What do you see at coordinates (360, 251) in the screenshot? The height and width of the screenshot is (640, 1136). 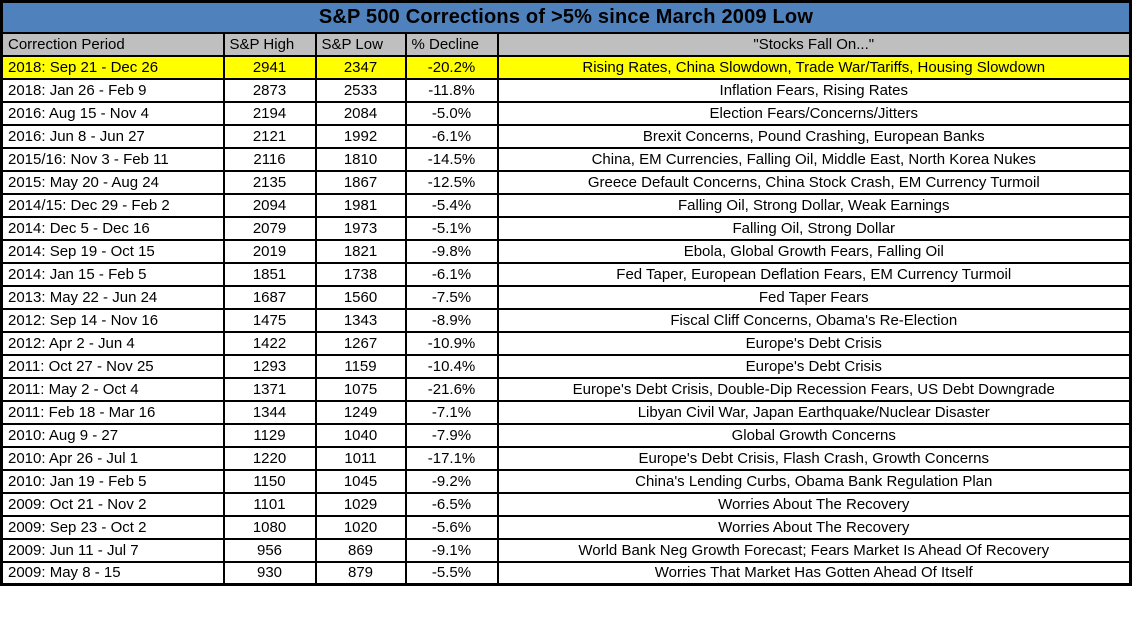 I see `sp-low-cell: 1821` at bounding box center [360, 251].